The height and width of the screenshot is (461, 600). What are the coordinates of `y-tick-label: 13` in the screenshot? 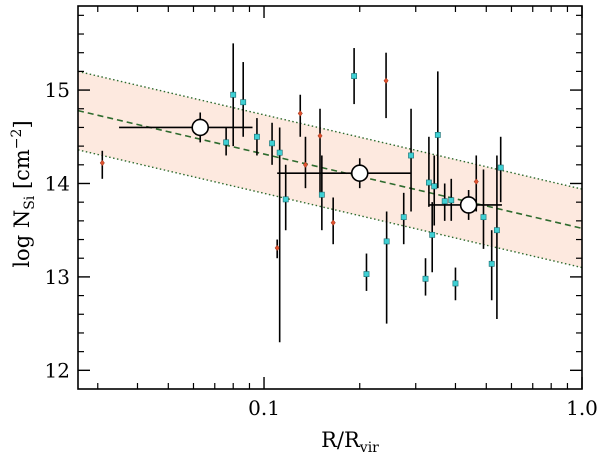 It's located at (57, 277).